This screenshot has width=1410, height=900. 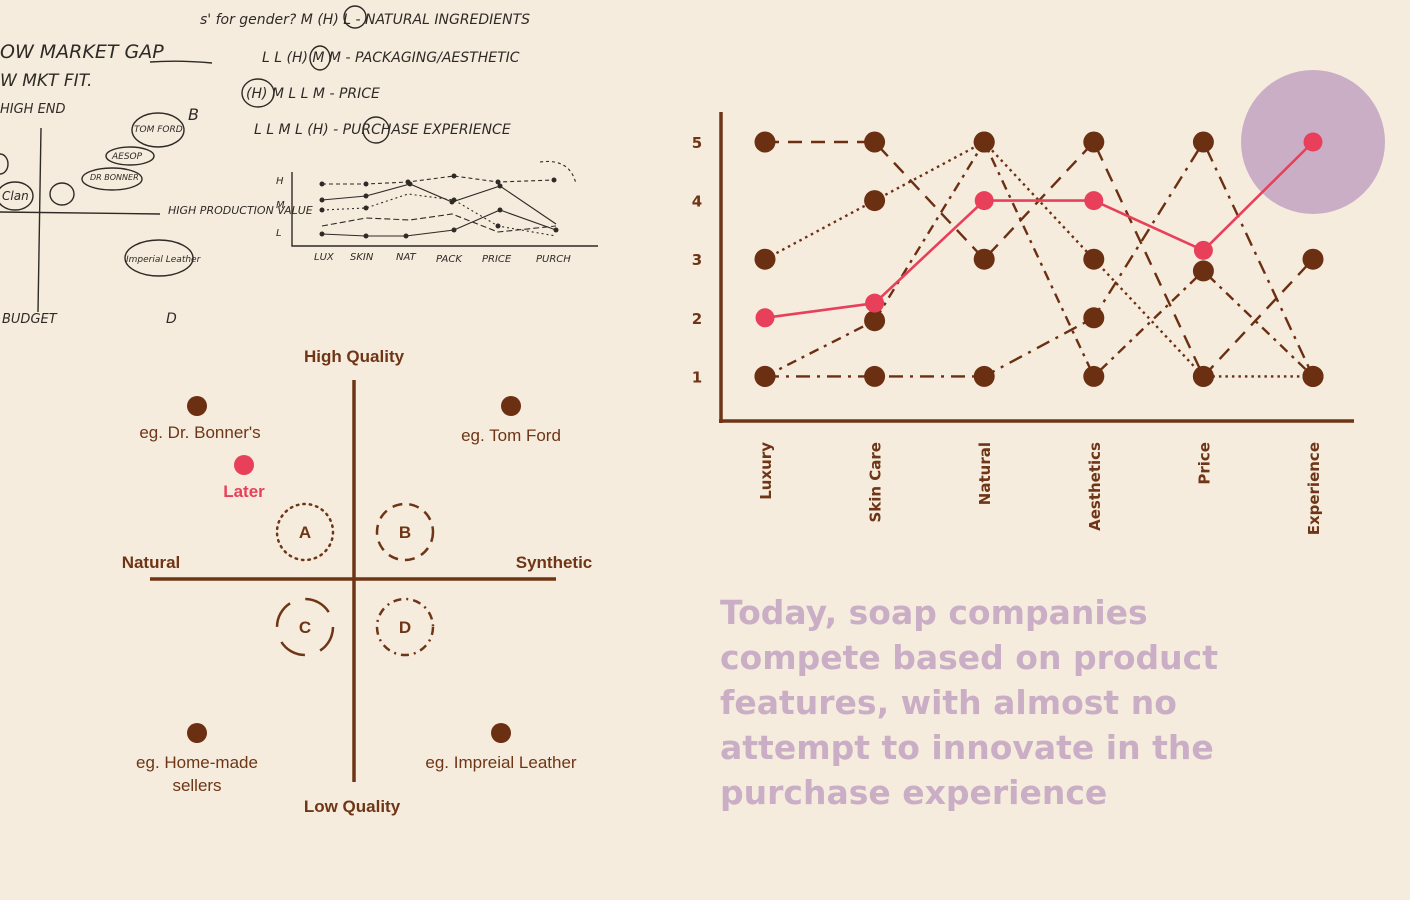 I want to click on y-tick-label: 2, so click(x=697, y=319).